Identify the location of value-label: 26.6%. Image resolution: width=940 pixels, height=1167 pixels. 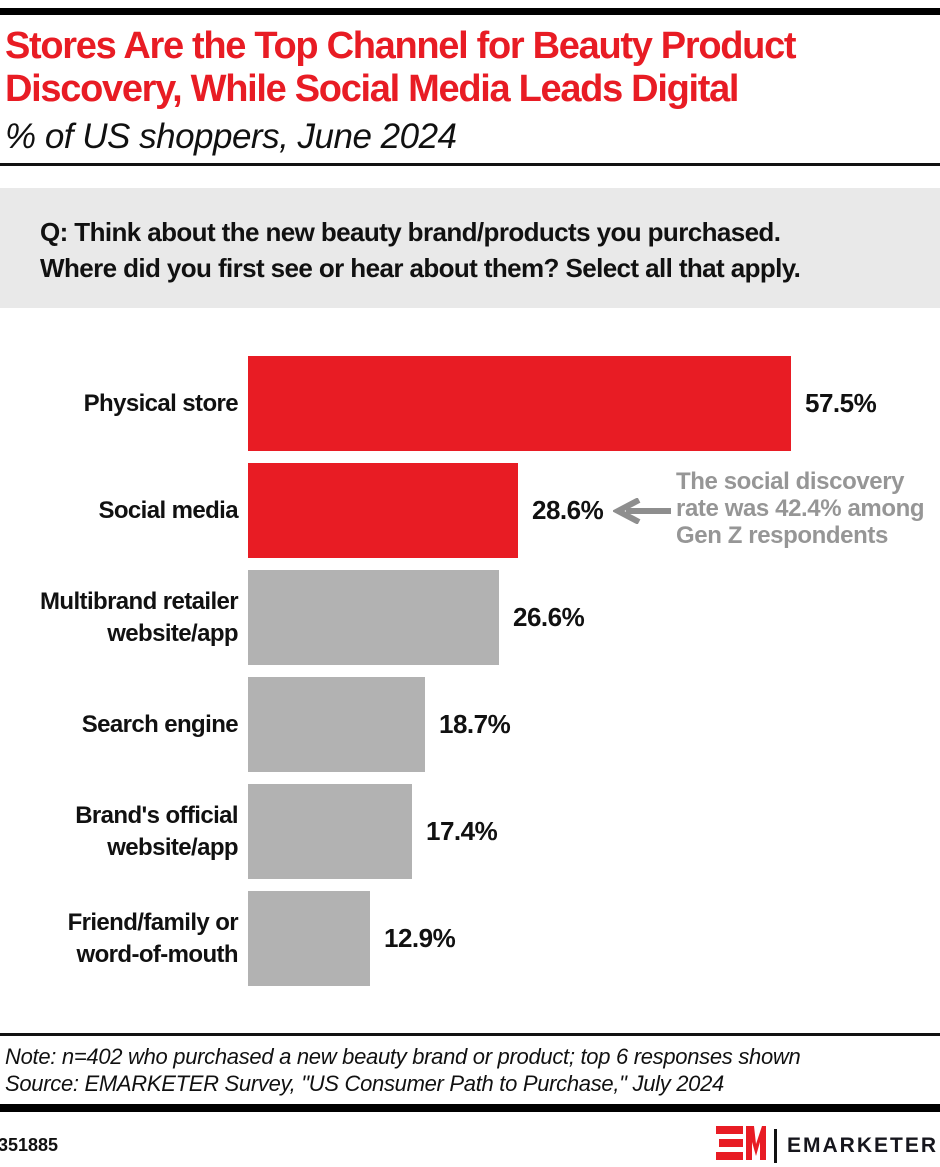
(549, 617).